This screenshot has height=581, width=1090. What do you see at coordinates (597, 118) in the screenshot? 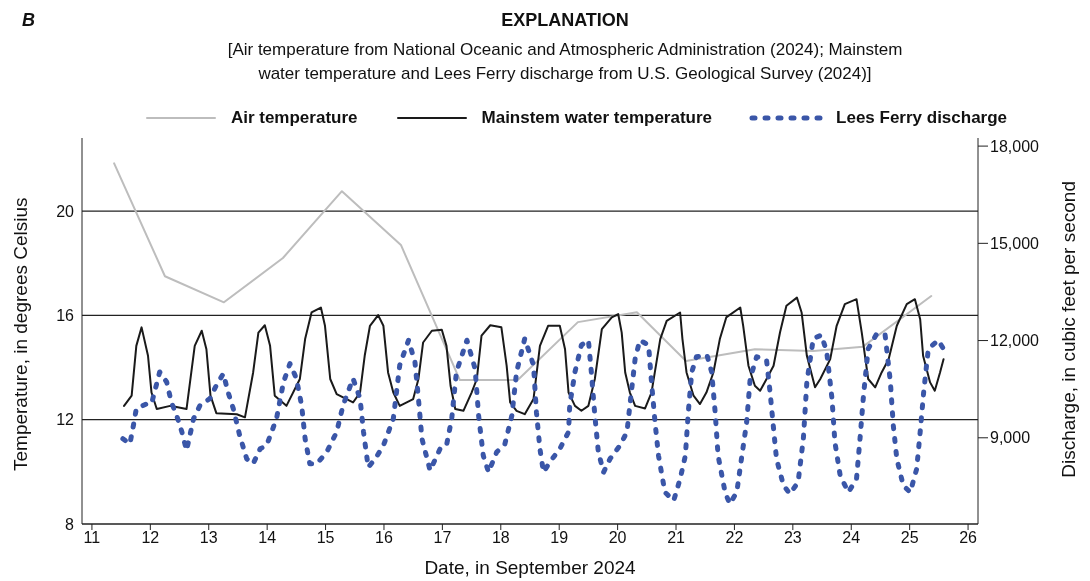
I see `legend-label: Mainstem water temperature` at bounding box center [597, 118].